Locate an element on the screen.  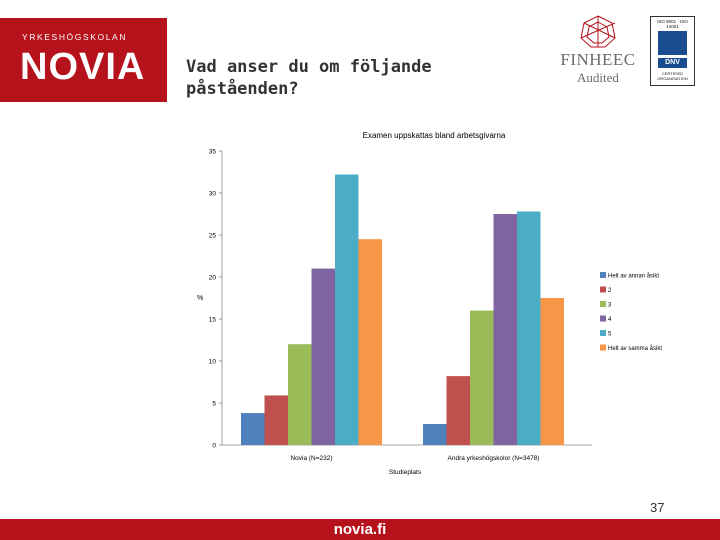
novia-logo-subtitle: YRKESHÖGSKOLAN is located at coordinates (75, 37).